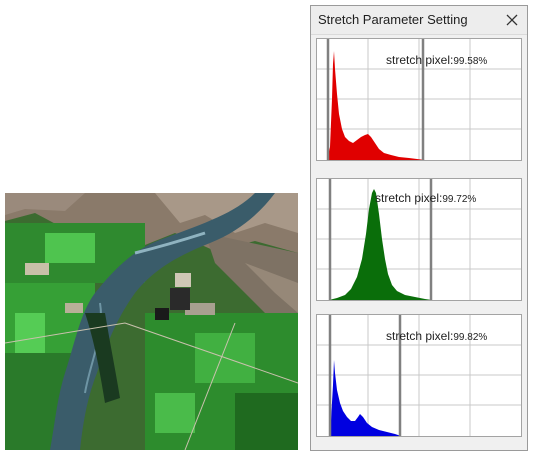 The height and width of the screenshot is (457, 534). What do you see at coordinates (376, 105) in the screenshot?
I see `histogram-red-area` at bounding box center [376, 105].